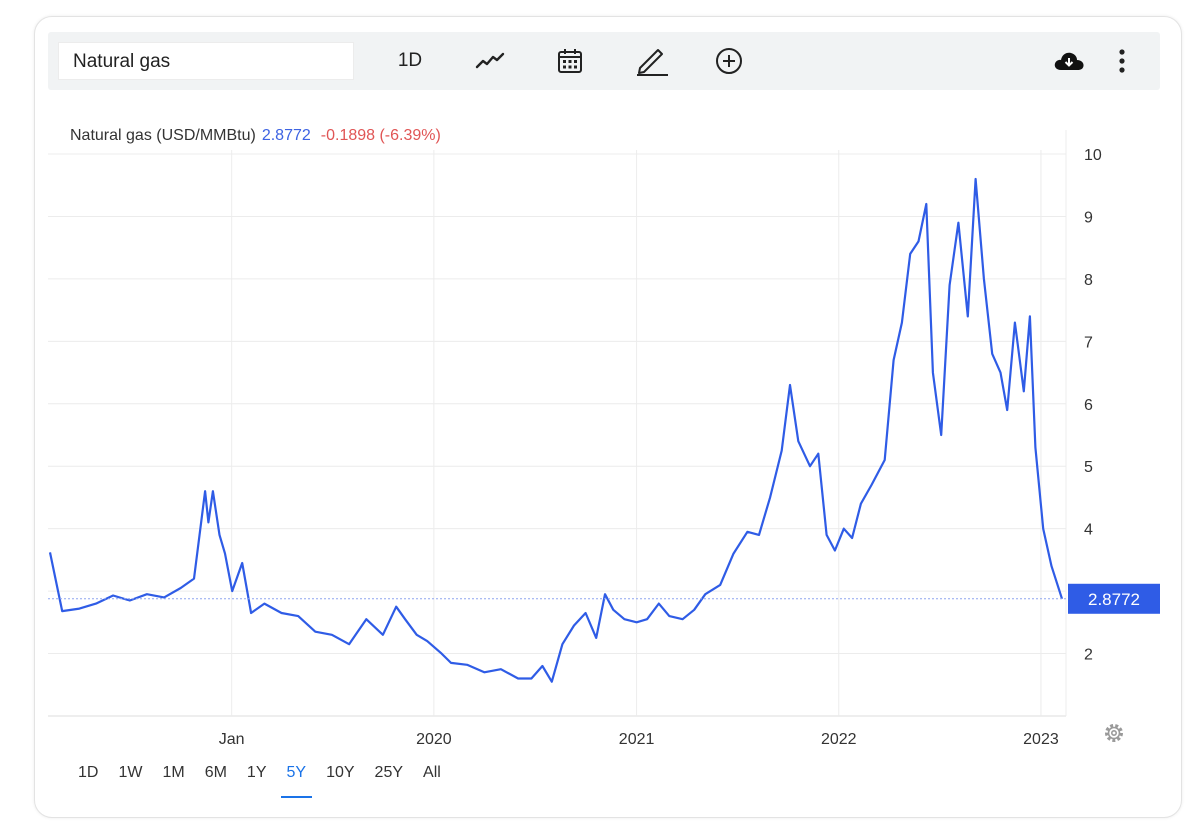 Image resolution: width=1200 pixels, height=837 pixels. I want to click on chart-type-button, so click(490, 61).